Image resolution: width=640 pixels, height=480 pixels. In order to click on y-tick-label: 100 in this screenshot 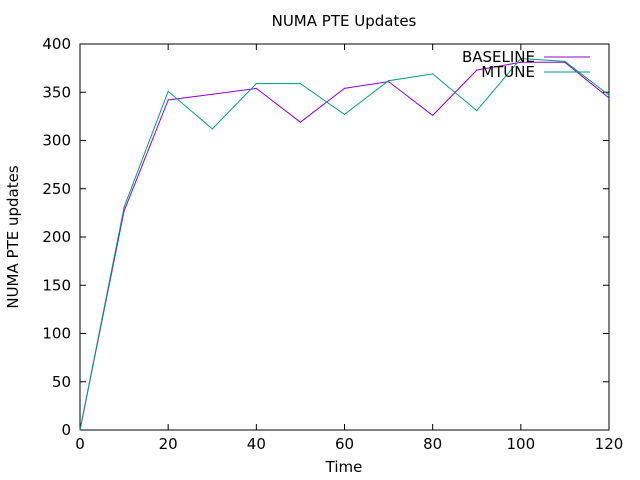, I will do `click(56, 334)`.